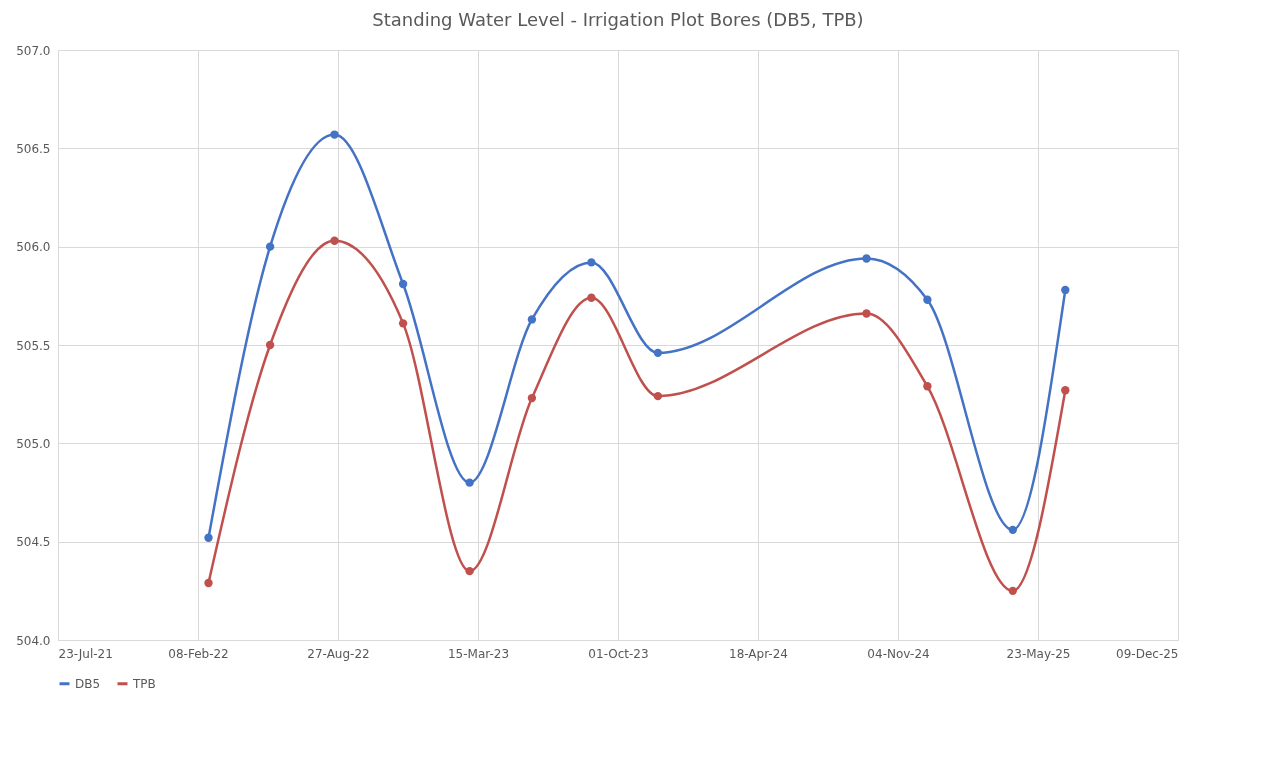 This screenshot has height=760, width=1269. Describe the element at coordinates (33, 640) in the screenshot. I see `y-tick-label: 504.0` at that location.